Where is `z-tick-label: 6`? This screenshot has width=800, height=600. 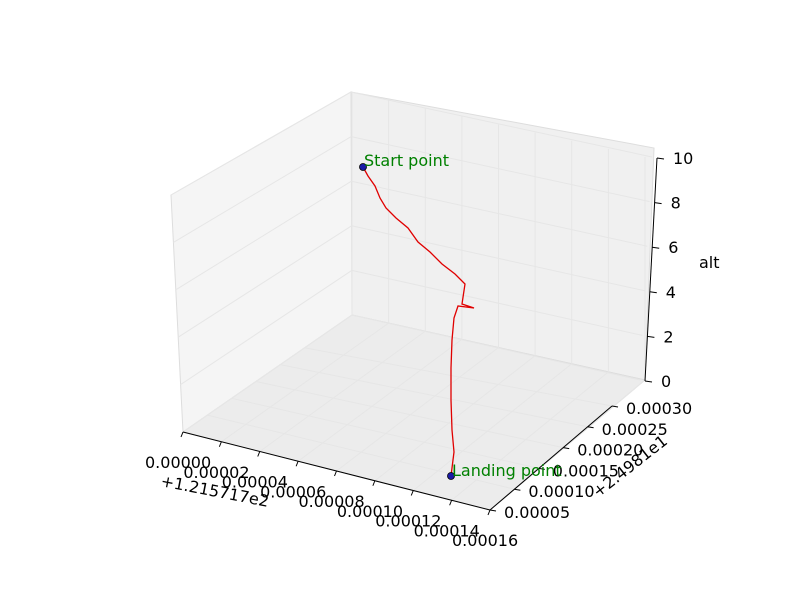
z-tick-label: 6 is located at coordinates (673, 247).